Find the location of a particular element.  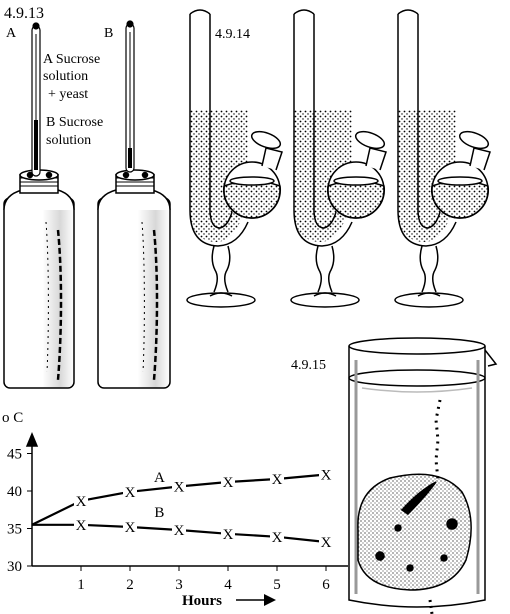

legend-a-line3: + yeast is located at coordinates (68, 94).